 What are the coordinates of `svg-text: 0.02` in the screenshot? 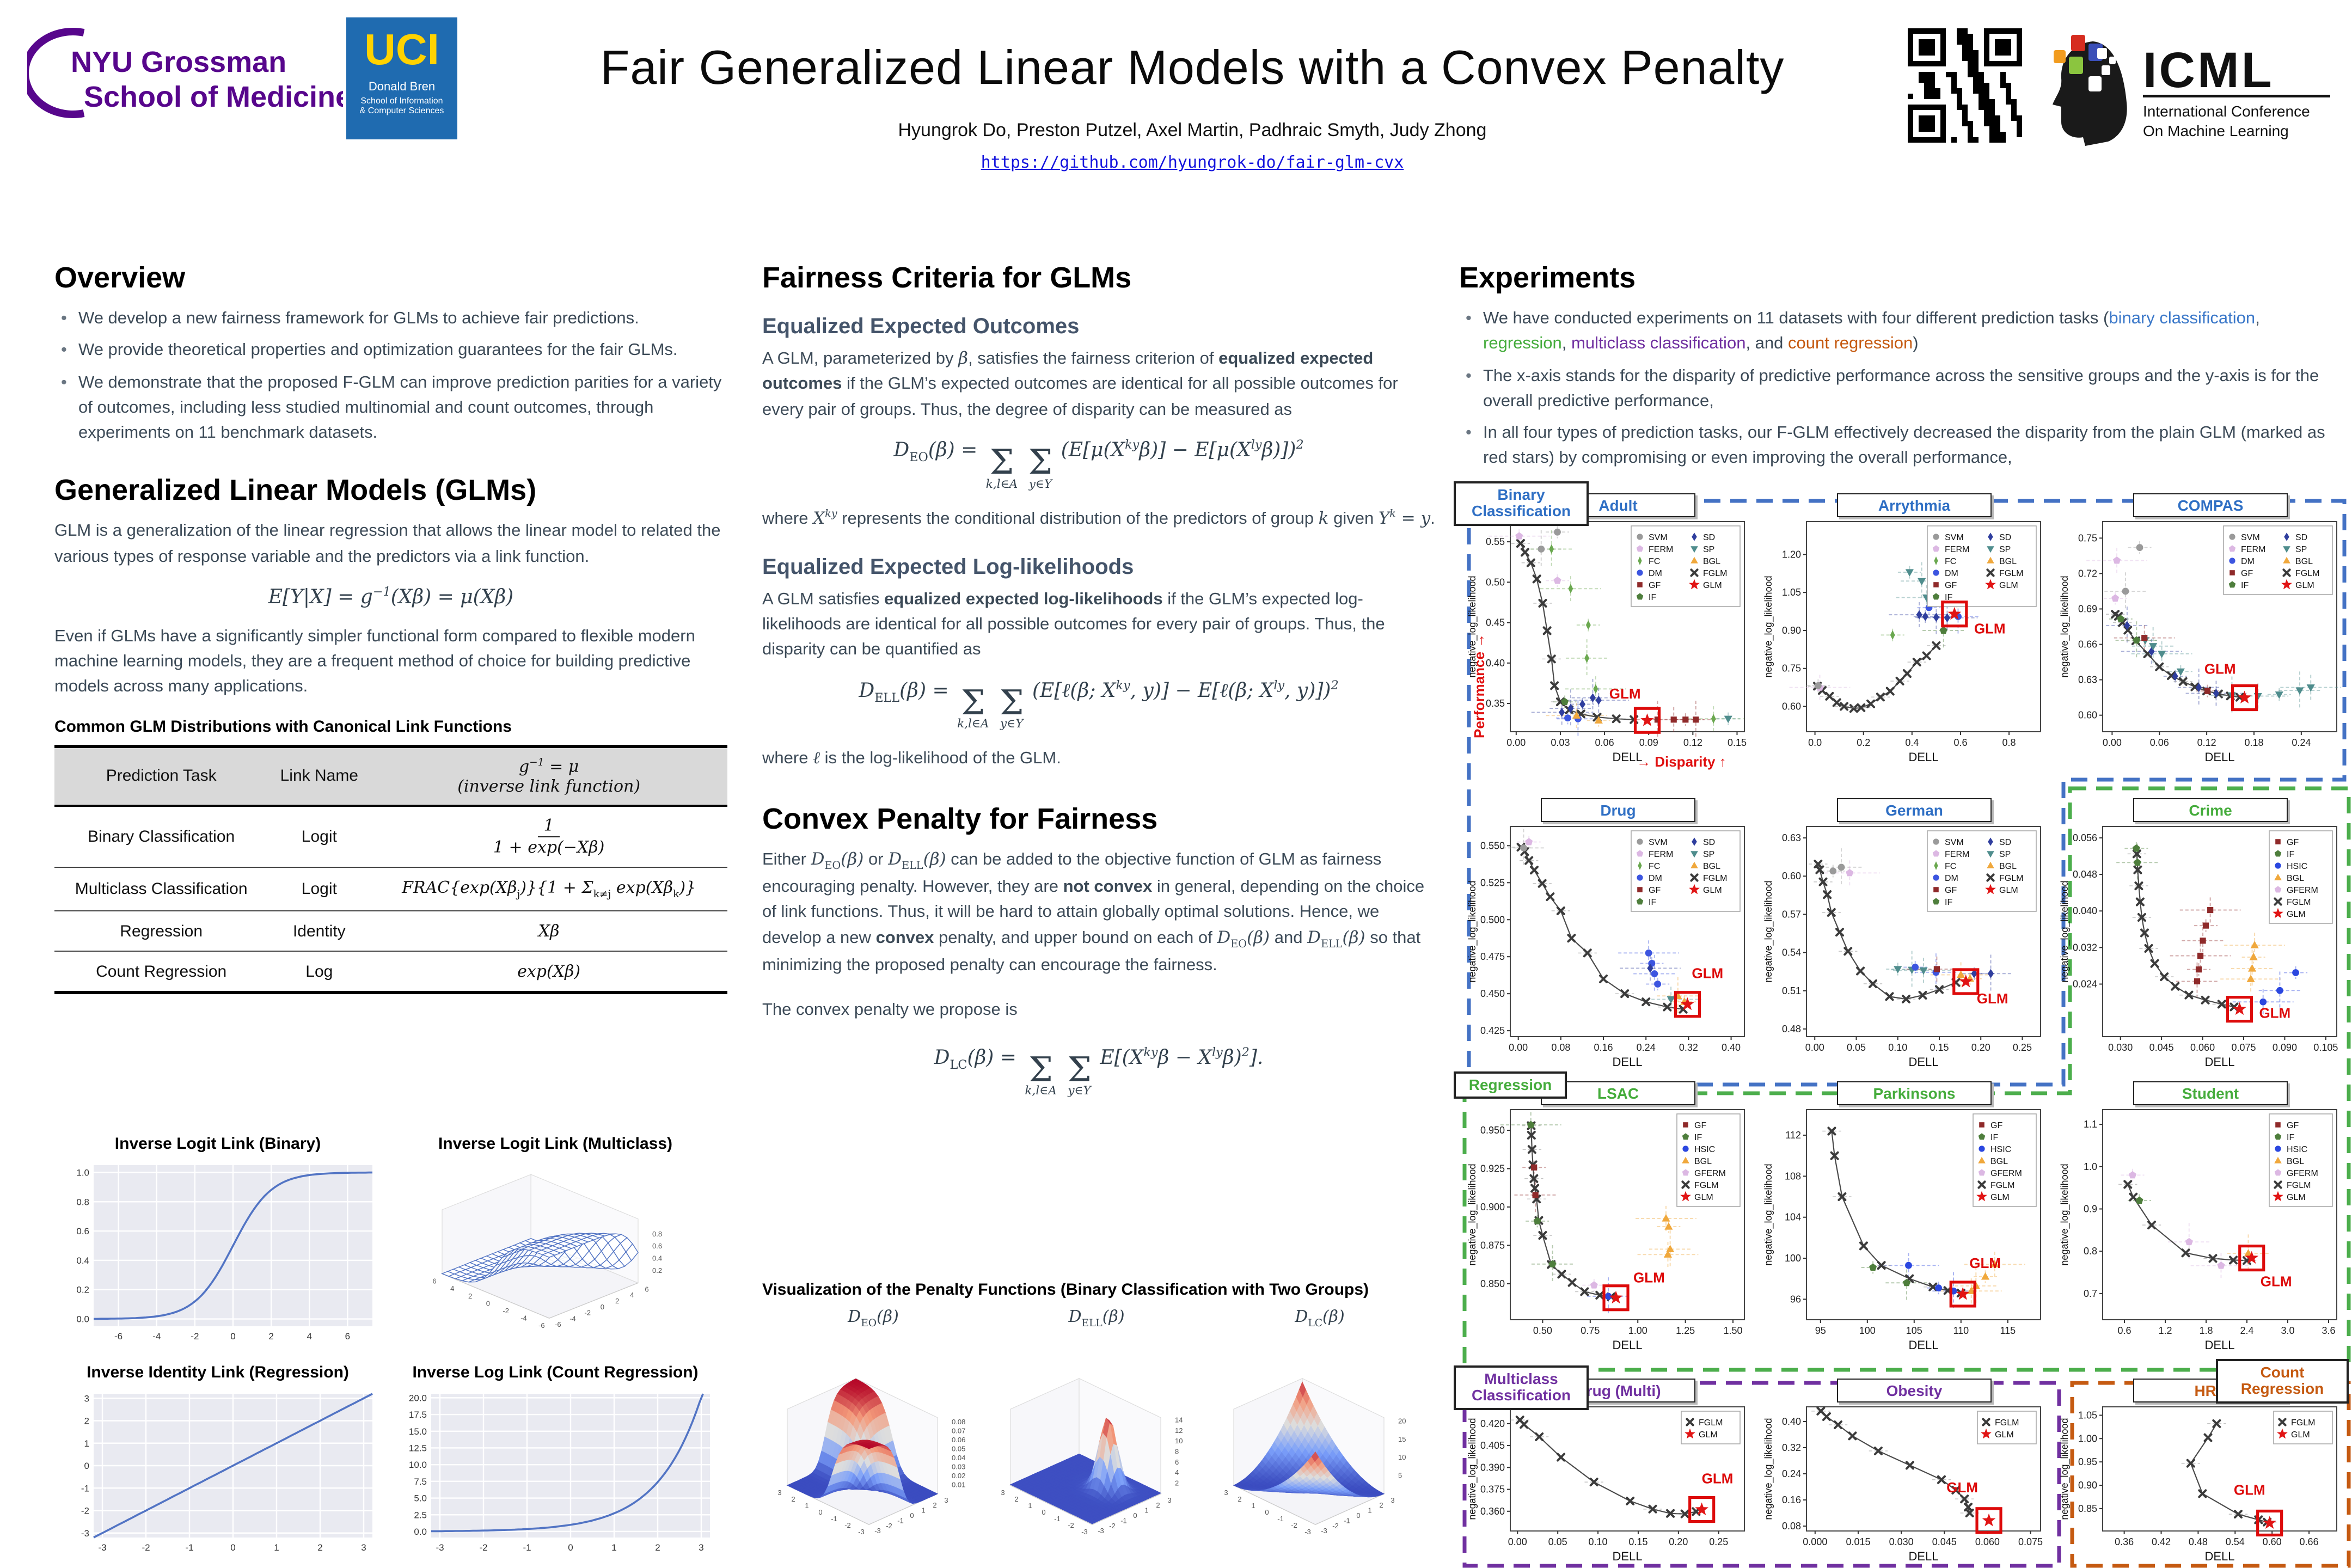 It's located at (958, 1476).